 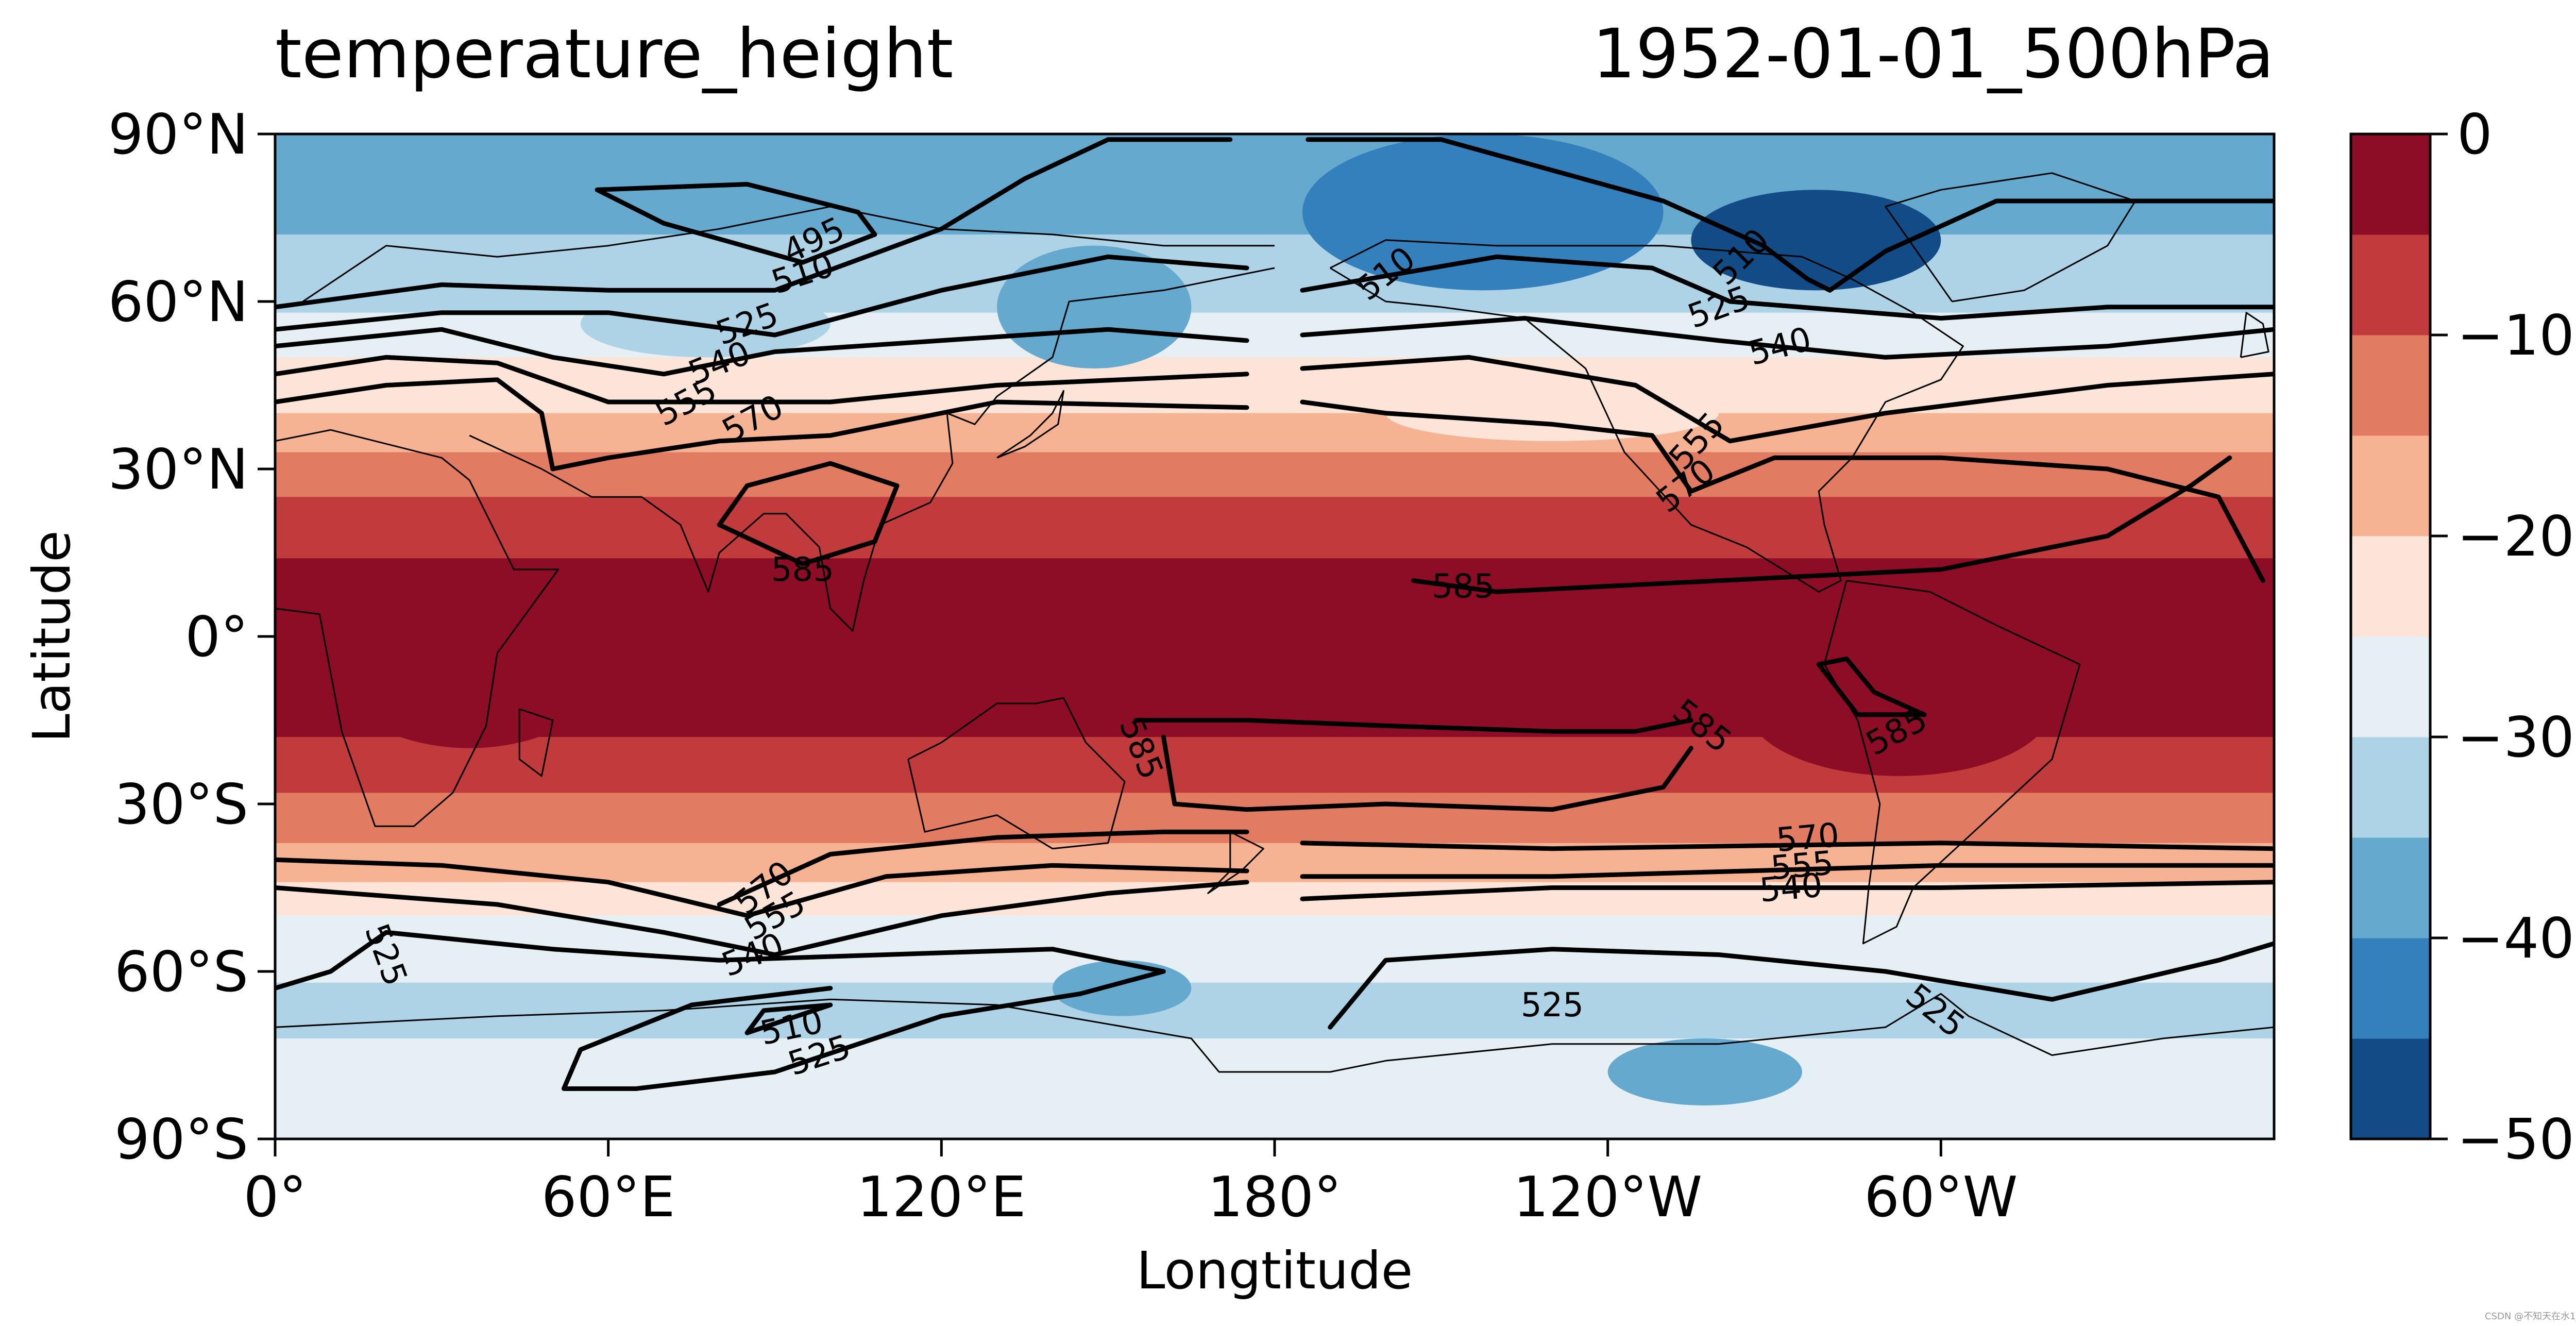 I want to click on coastline-antarctica, so click(x=1274, y=1033).